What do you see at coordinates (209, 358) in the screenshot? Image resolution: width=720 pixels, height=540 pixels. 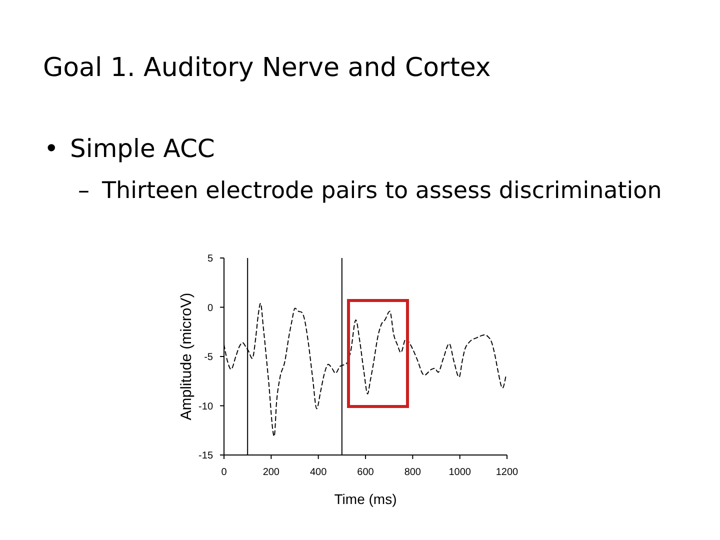 I see `y-tick-label: -5` at bounding box center [209, 358].